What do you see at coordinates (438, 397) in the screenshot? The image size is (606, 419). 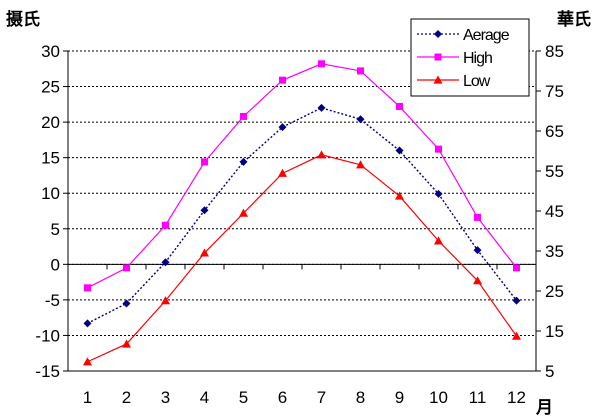 I see `category-label: 10` at bounding box center [438, 397].